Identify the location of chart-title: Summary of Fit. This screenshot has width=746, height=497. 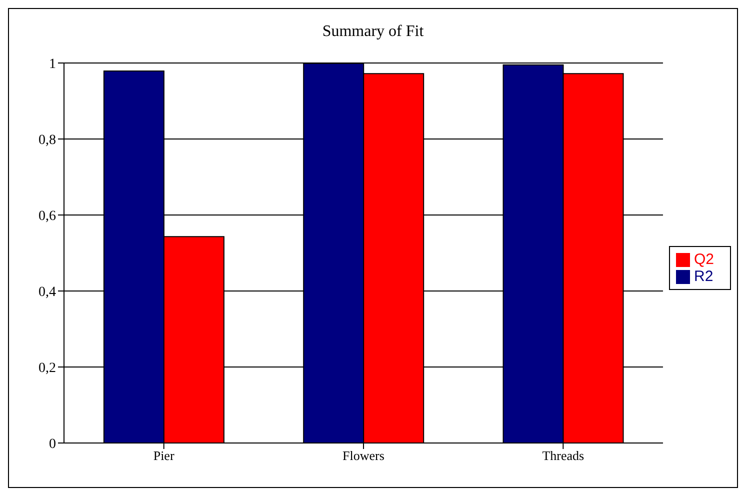
(373, 32).